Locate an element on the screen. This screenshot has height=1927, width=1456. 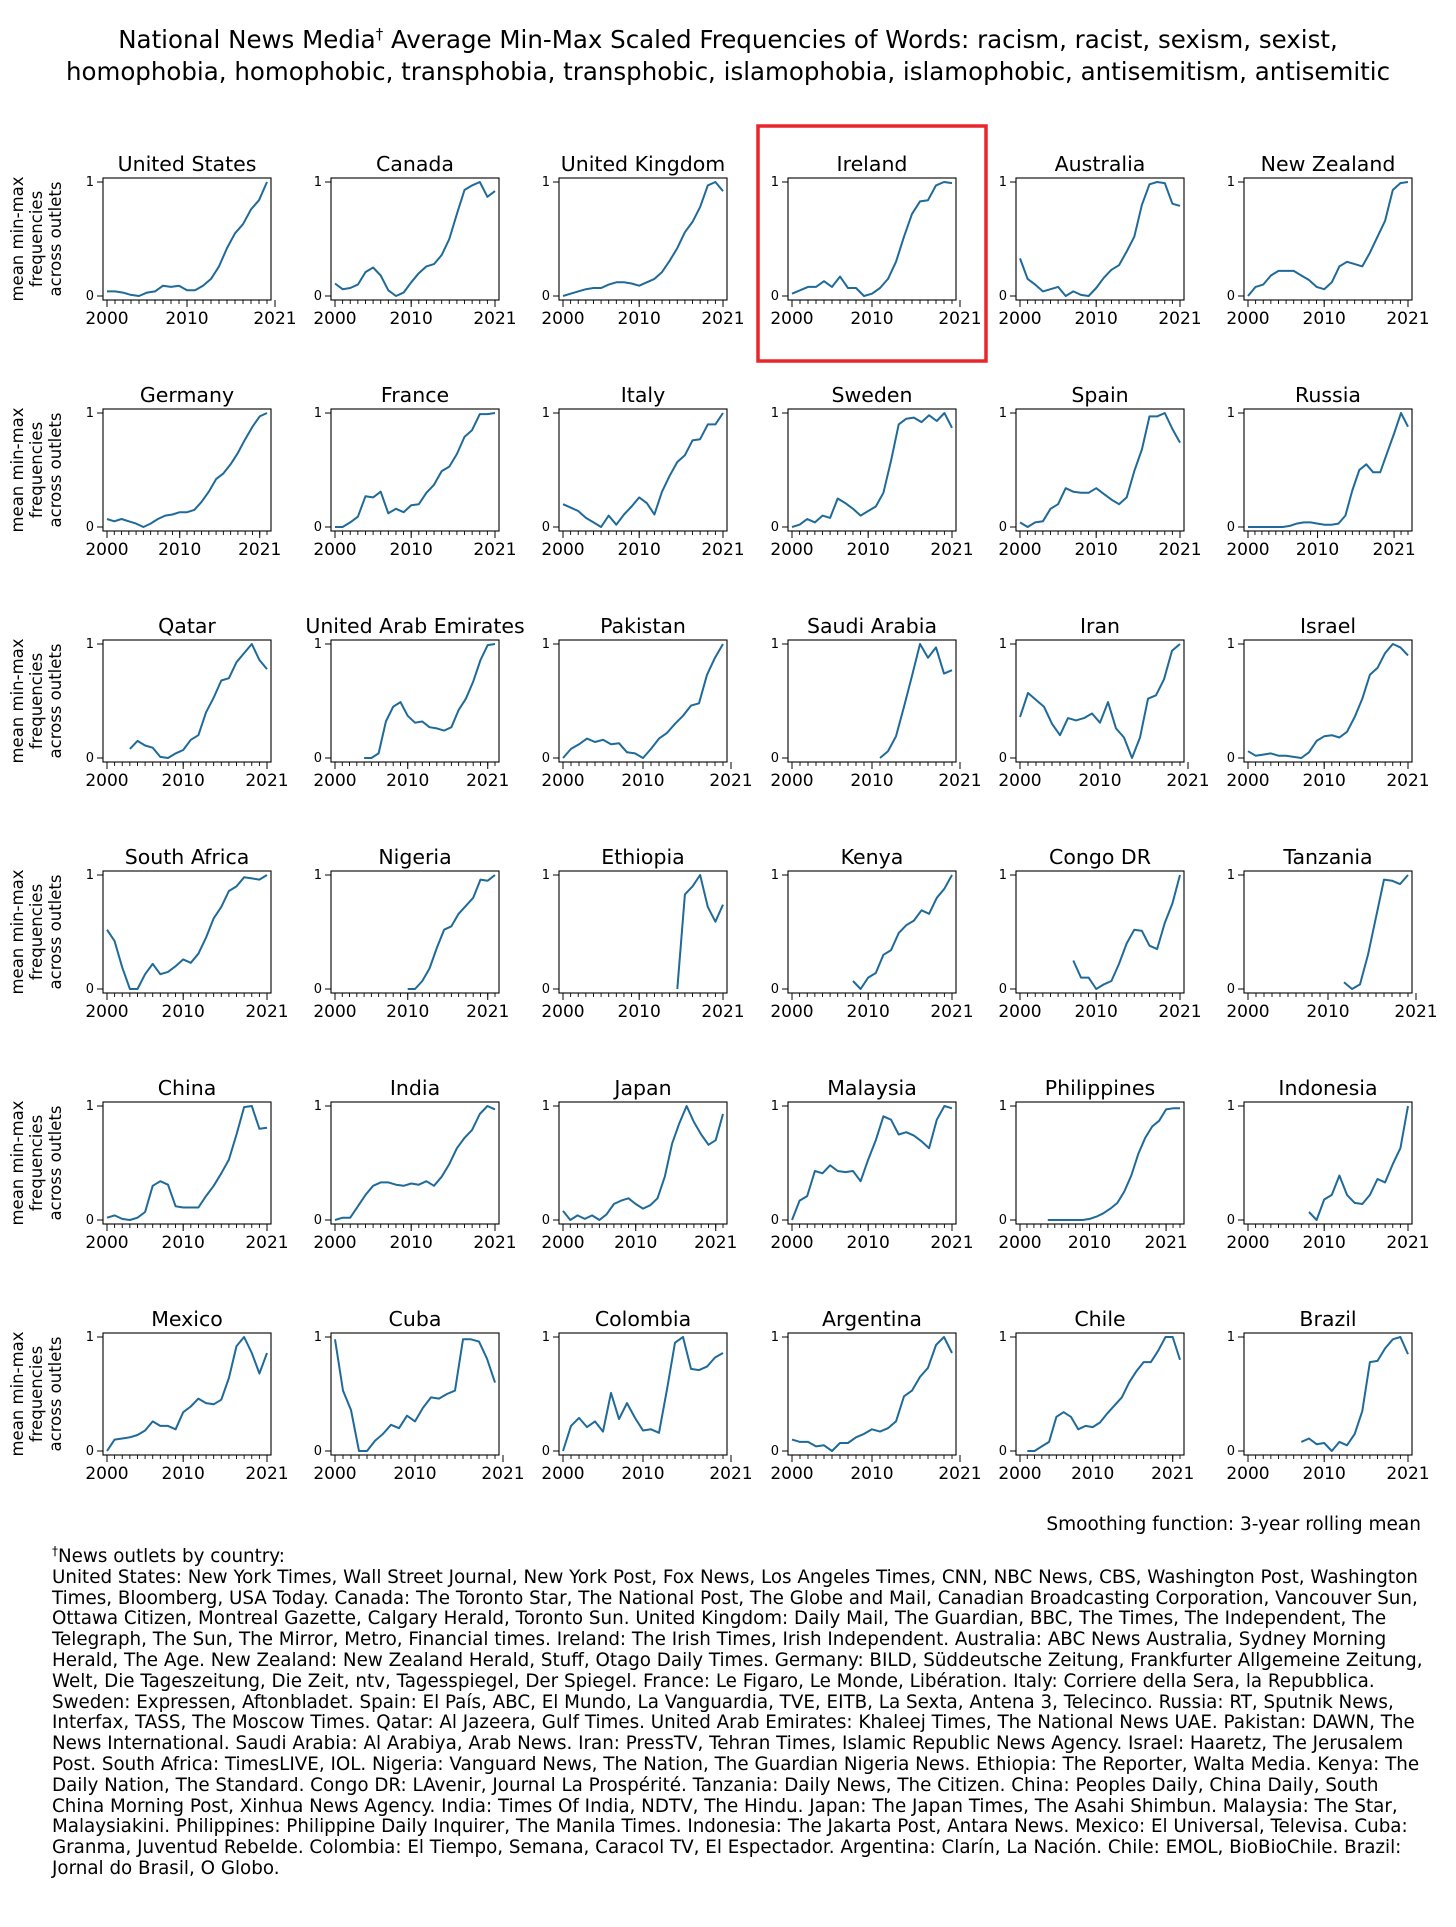
chart-panel: Spain 2000 2010 2021 0 1 is located at coordinates (1099, 471).